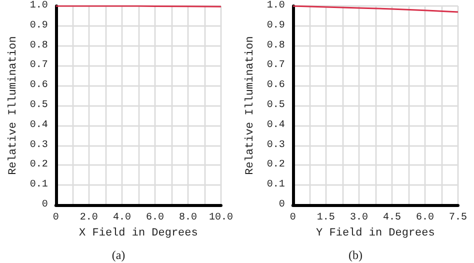 Image resolution: width=474 pixels, height=263 pixels. Describe the element at coordinates (121, 218) in the screenshot. I see `x-tick-label: 4.0` at that location.